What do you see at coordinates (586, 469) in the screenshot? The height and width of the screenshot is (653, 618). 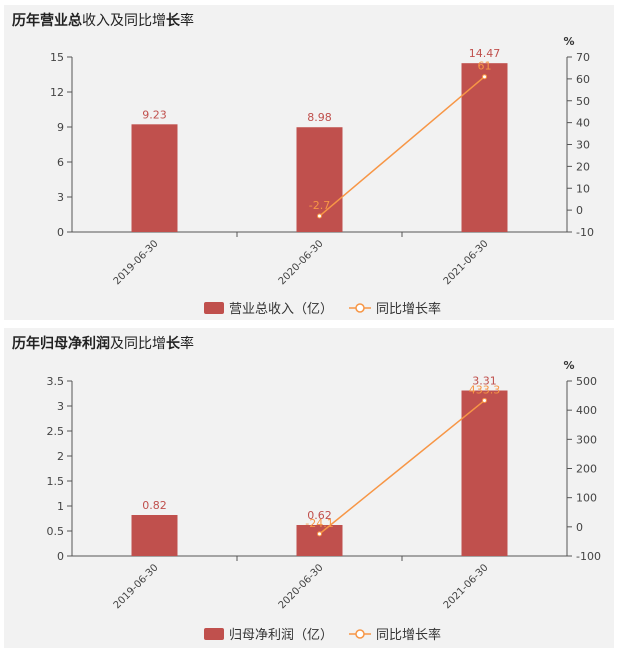 I see `y2-tick-label: 200` at bounding box center [586, 469].